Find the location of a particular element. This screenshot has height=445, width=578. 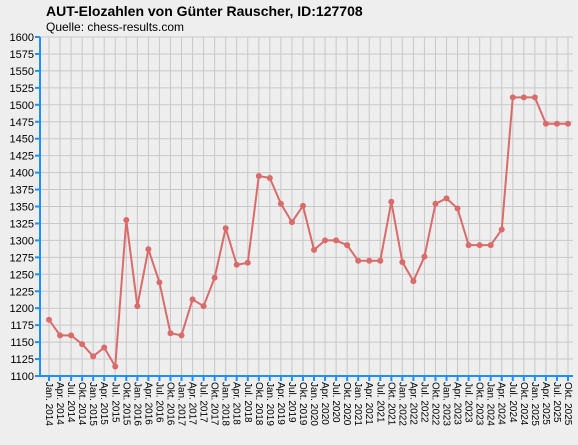

x-tick-label: Jul. 2017 is located at coordinates (203, 402).